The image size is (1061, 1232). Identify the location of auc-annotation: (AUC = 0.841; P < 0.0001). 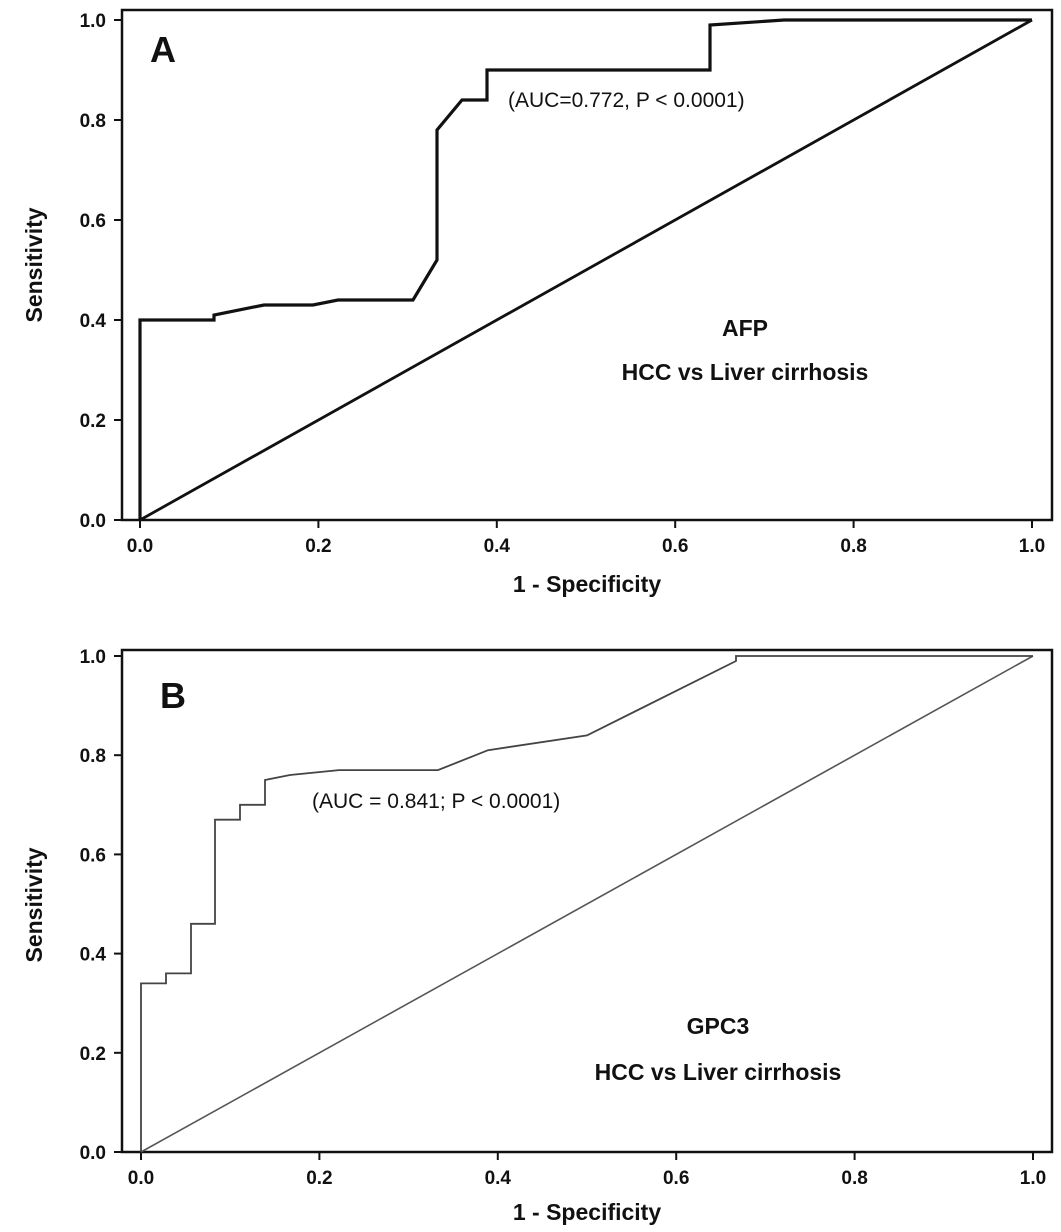
(436, 801).